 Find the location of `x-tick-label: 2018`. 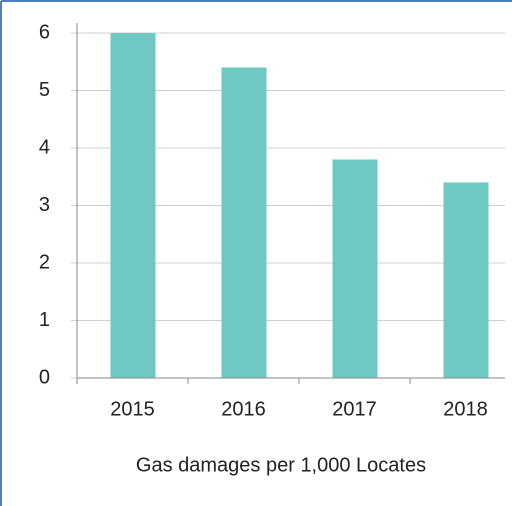

x-tick-label: 2018 is located at coordinates (465, 409).